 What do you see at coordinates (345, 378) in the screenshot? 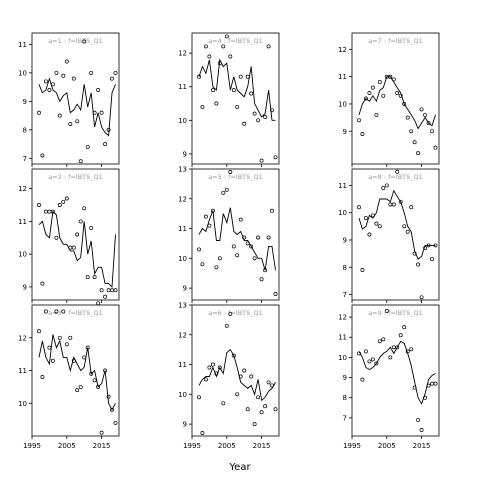
I see `y-tick-label: 9` at bounding box center [345, 378].